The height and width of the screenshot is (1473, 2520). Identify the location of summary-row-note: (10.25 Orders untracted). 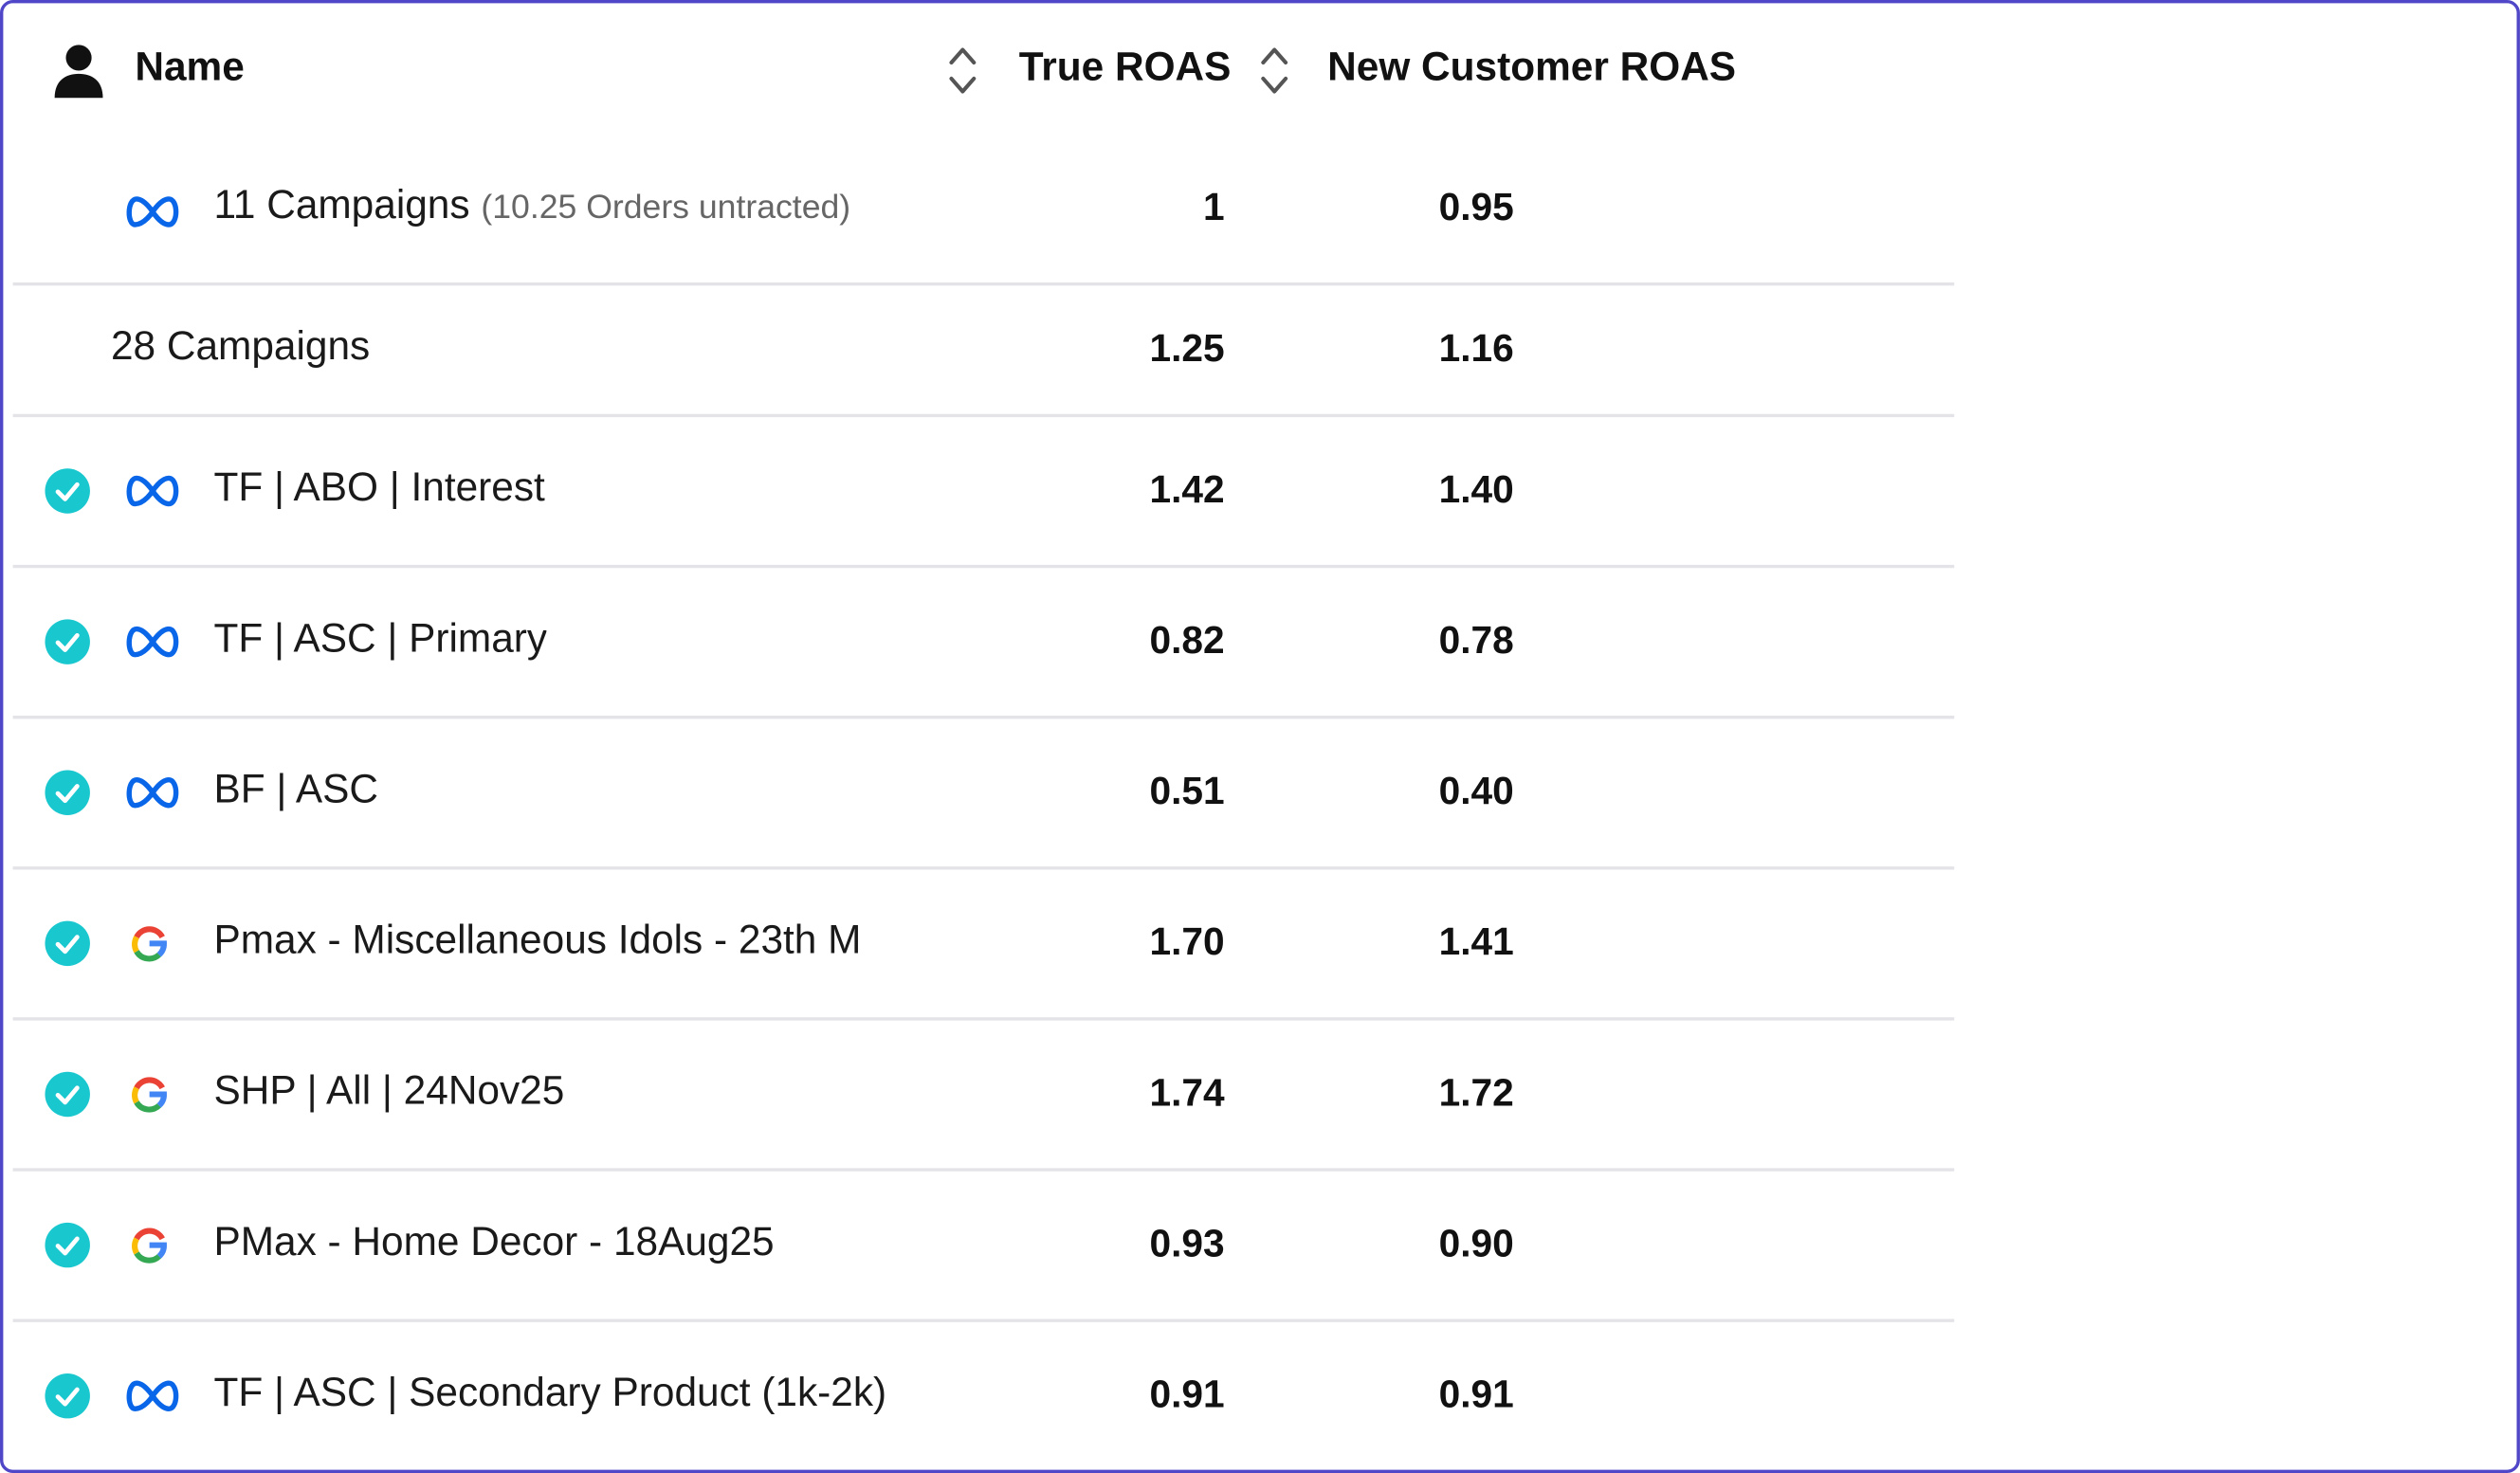
(666, 208).